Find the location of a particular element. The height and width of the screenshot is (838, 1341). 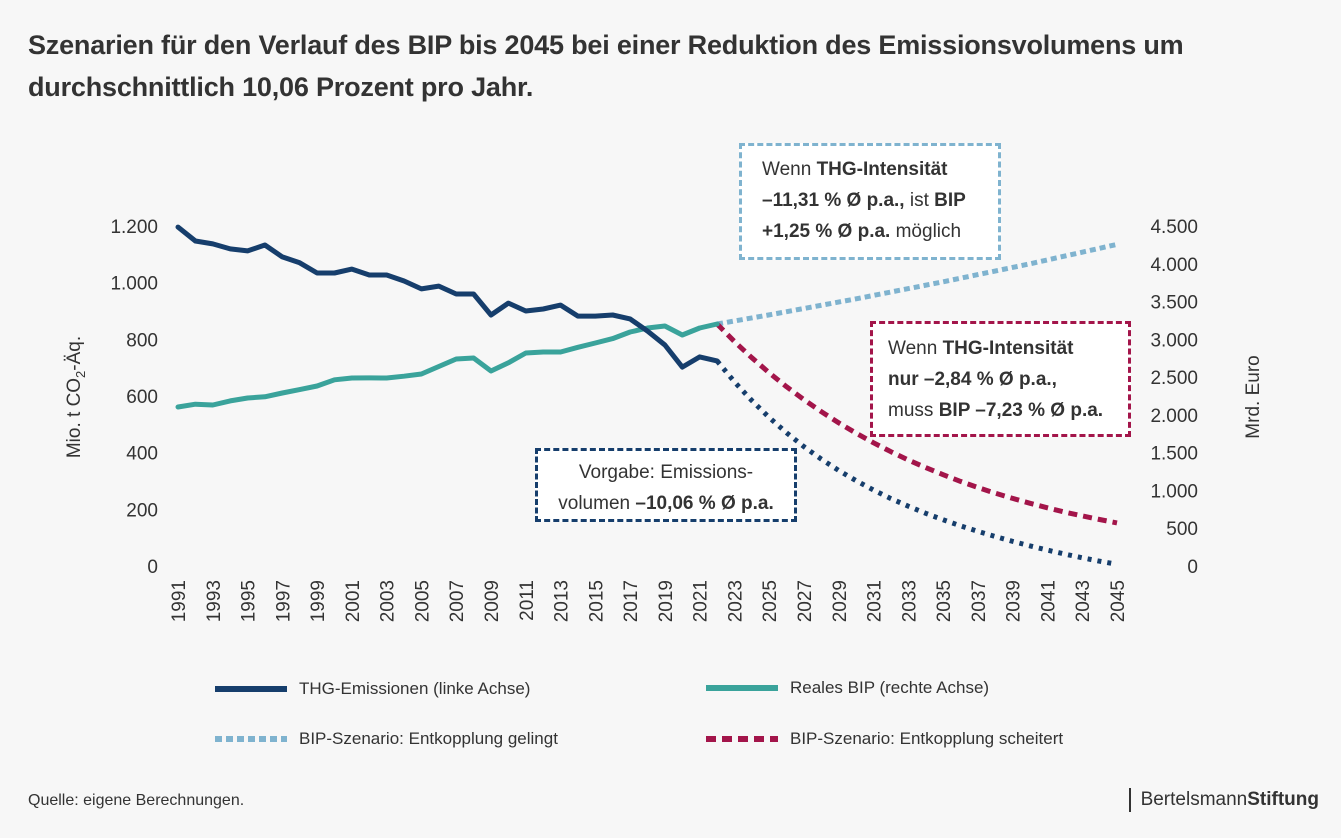

source-note: Quelle: eigene Berechnungen. is located at coordinates (136, 800).